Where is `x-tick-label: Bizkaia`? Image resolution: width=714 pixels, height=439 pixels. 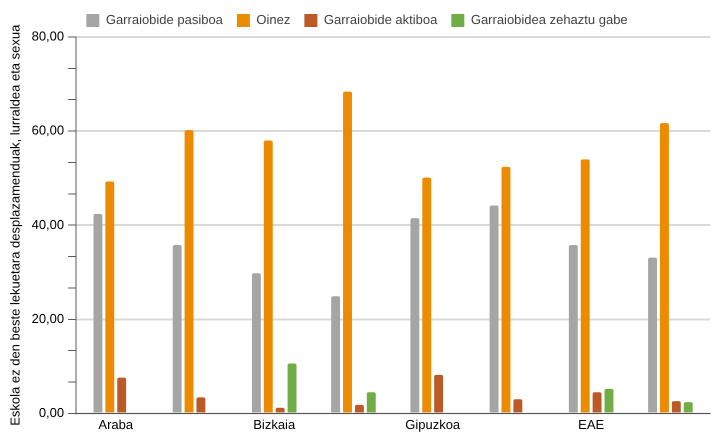
x-tick-label: Bizkaia is located at coordinates (274, 424).